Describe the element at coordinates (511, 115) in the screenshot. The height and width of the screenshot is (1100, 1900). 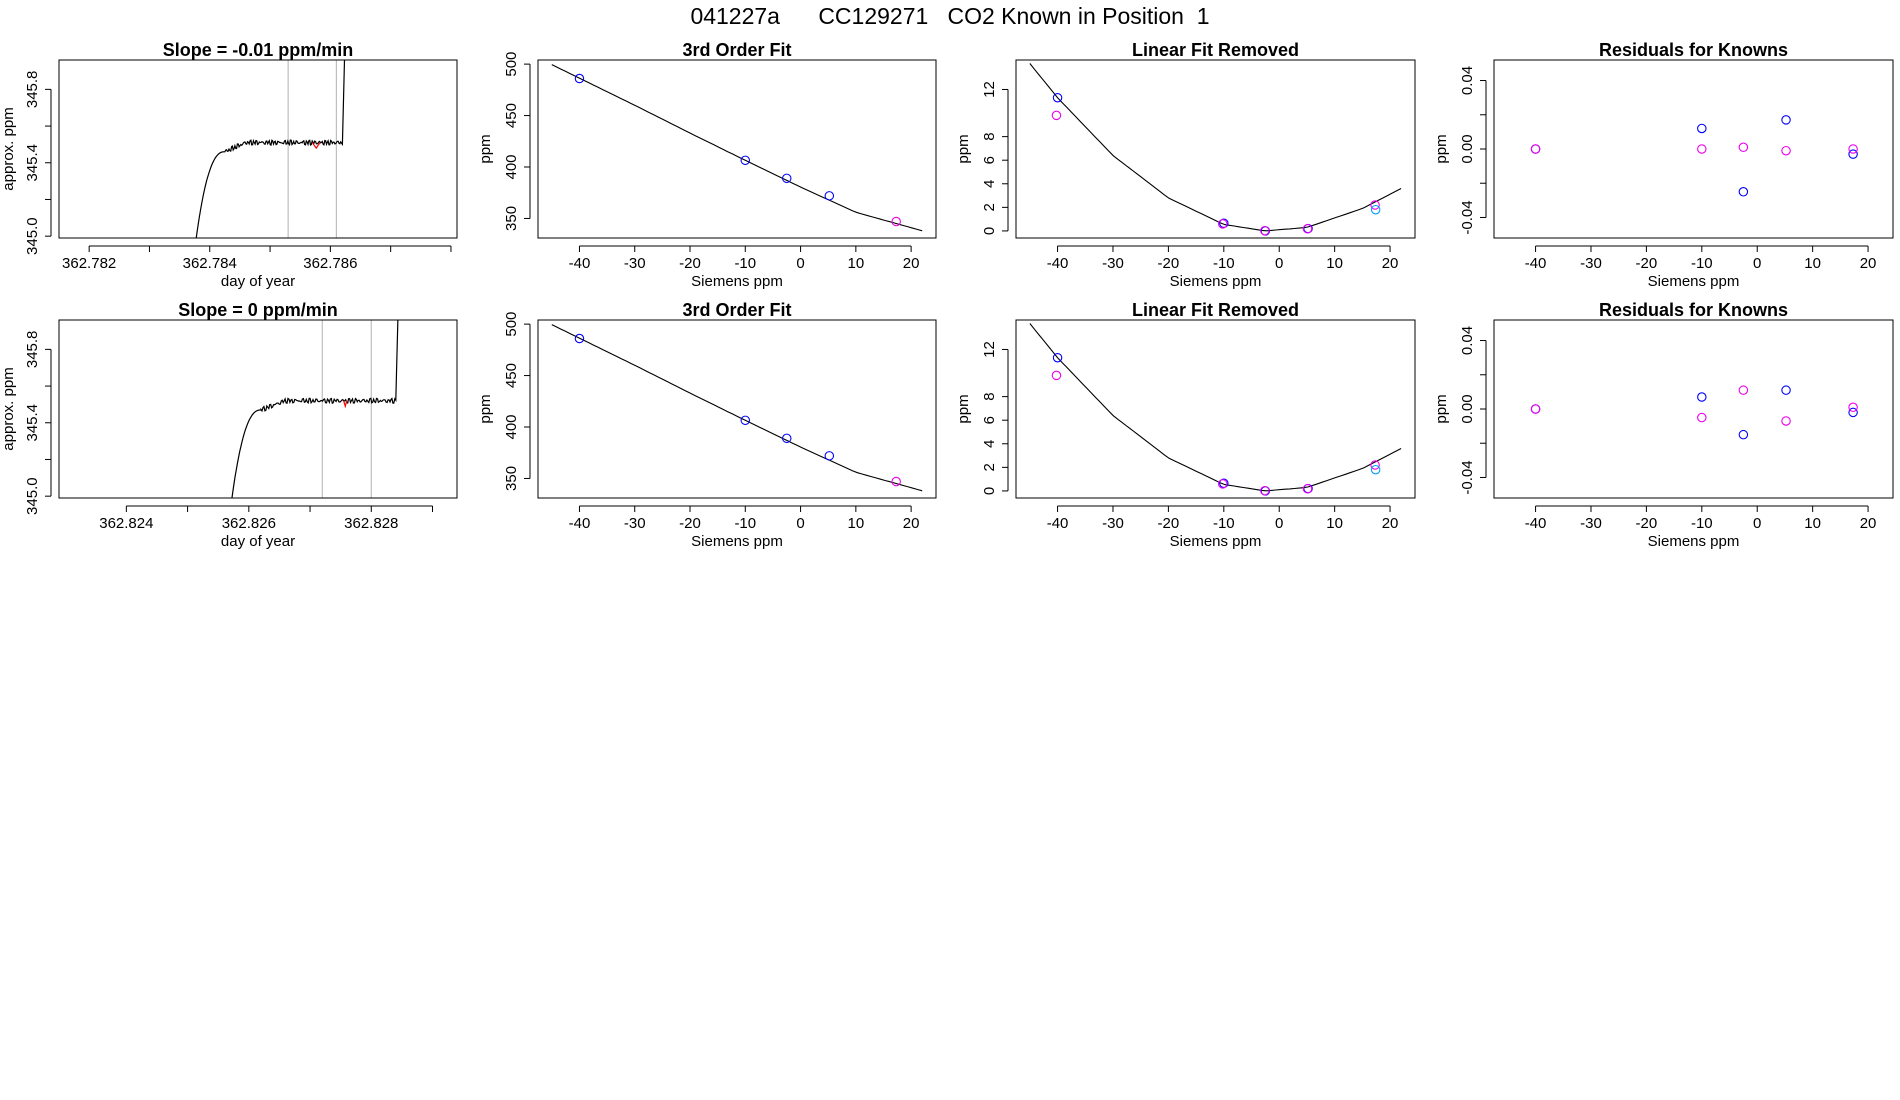
I see `y-tick-label: 450` at that location.